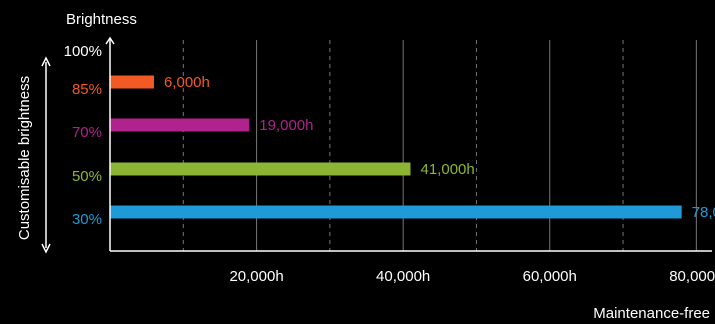 The width and height of the screenshot is (715, 324). What do you see at coordinates (187, 82) in the screenshot?
I see `bar-value-label: 6,000h` at bounding box center [187, 82].